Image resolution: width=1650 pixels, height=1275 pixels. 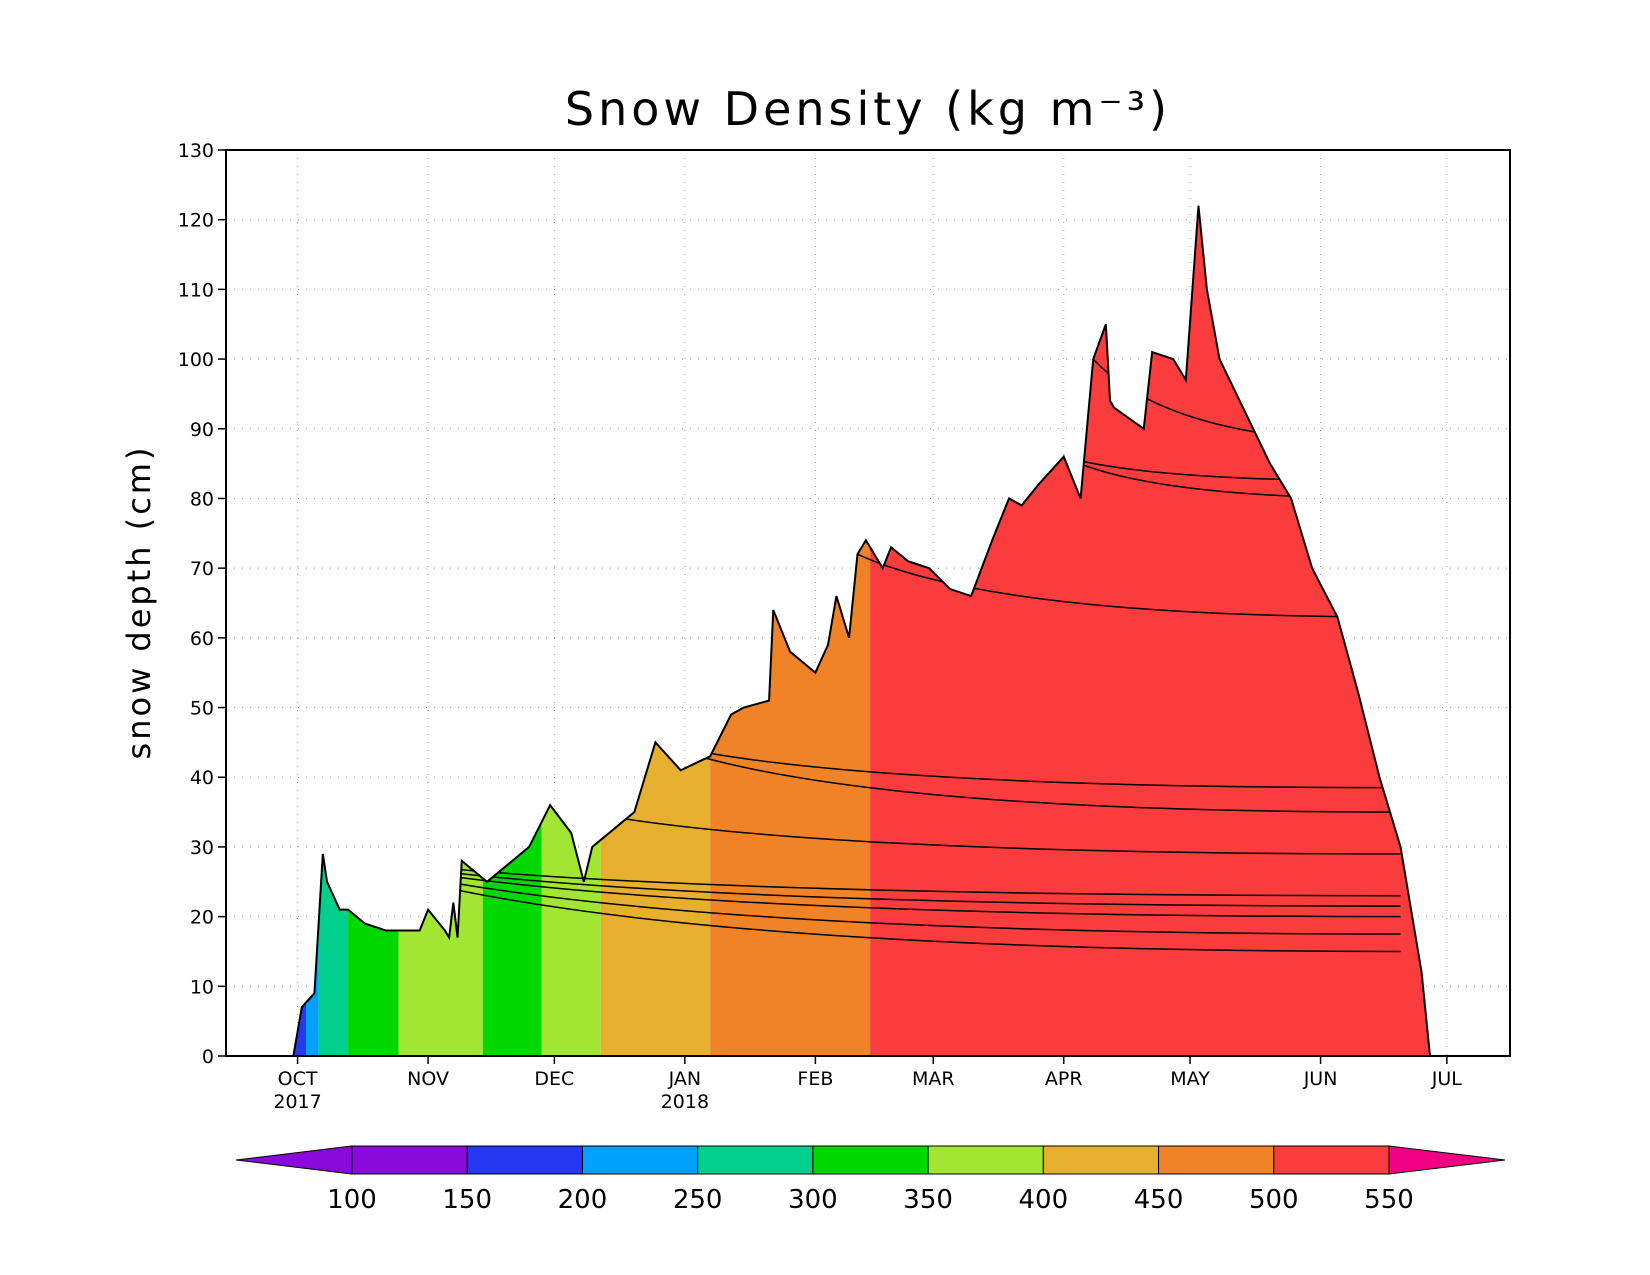 I want to click on chart-title: Snow Density (kg m⁻³), so click(x=868, y=109).